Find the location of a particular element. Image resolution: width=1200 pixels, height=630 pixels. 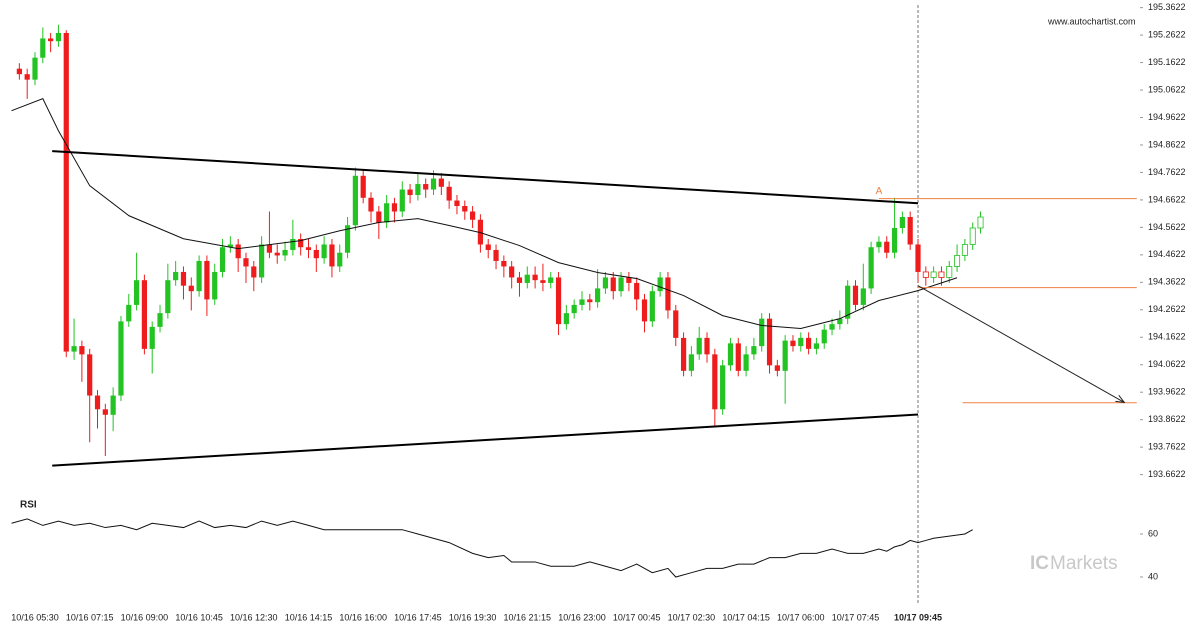

x-tick-label: 10/16 19:30 is located at coordinates (473, 617).